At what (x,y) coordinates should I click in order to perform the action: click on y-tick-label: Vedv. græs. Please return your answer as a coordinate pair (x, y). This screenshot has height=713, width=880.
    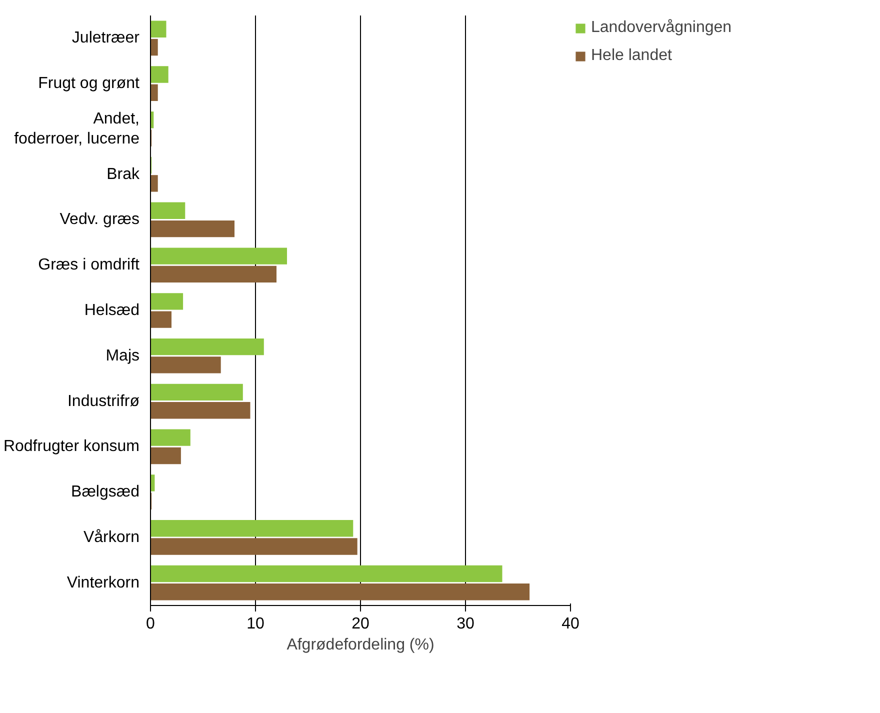
    Looking at the image, I should click on (100, 219).